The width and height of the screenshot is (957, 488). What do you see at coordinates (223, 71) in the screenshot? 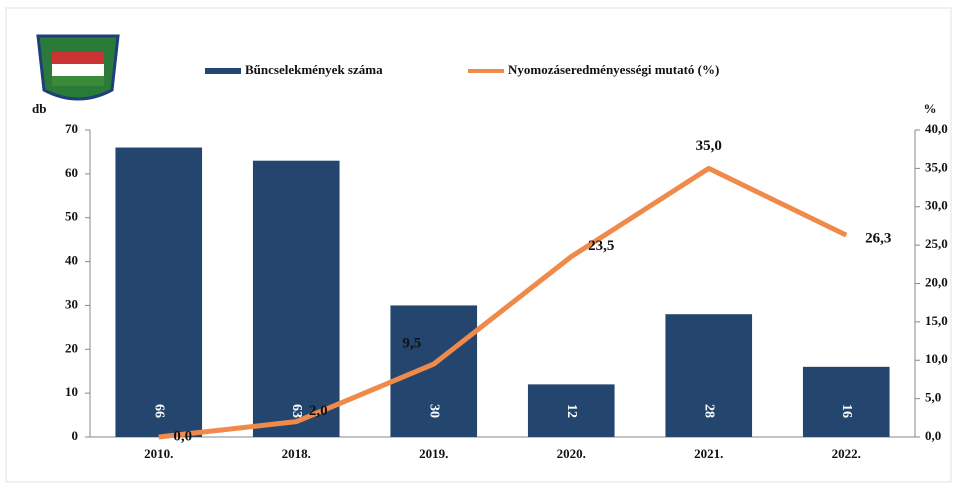
I see `legend-swatch` at bounding box center [223, 71].